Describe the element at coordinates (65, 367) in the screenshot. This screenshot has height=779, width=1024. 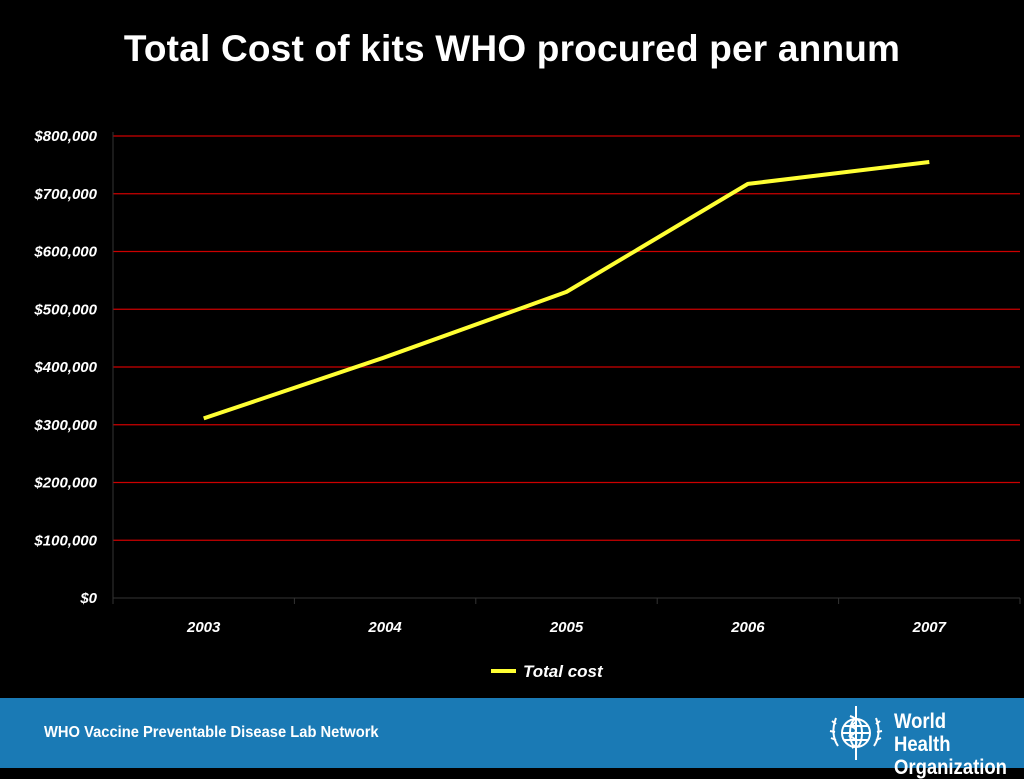
I see `y-tick-label: $400,000` at that location.